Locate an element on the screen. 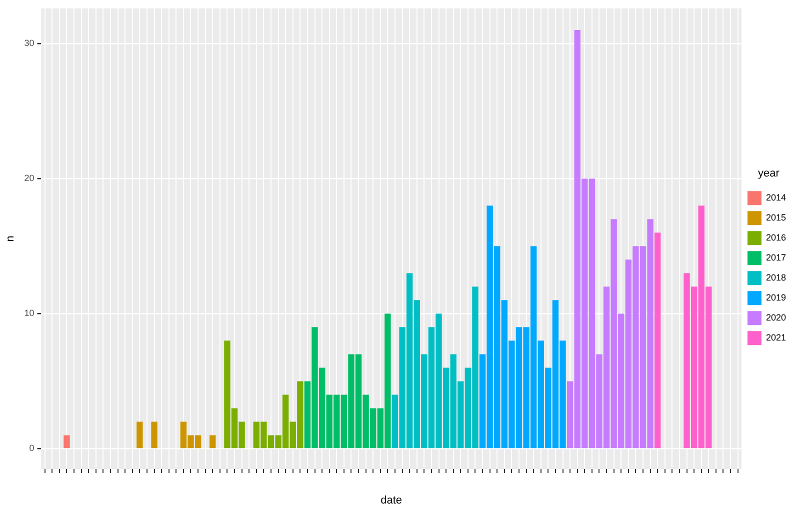 The image size is (800, 511). legend-label: 2019 is located at coordinates (776, 297).